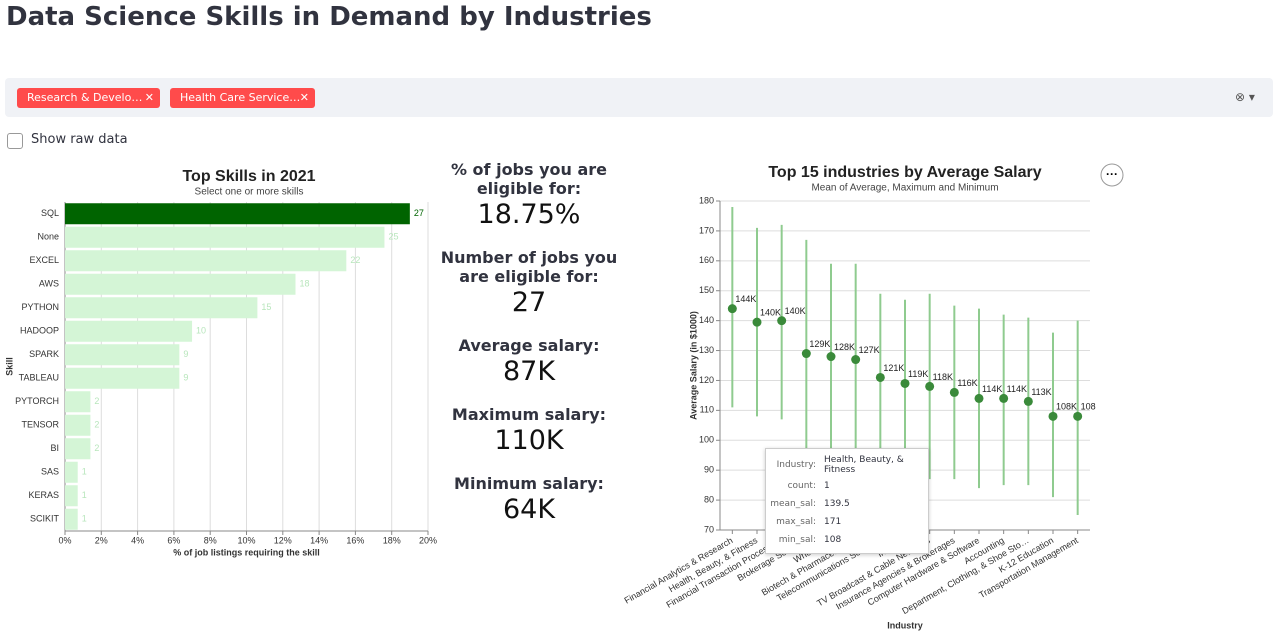 This screenshot has width=1279, height=635. Describe the element at coordinates (529, 440) in the screenshot. I see `metric-value: 110K` at that location.